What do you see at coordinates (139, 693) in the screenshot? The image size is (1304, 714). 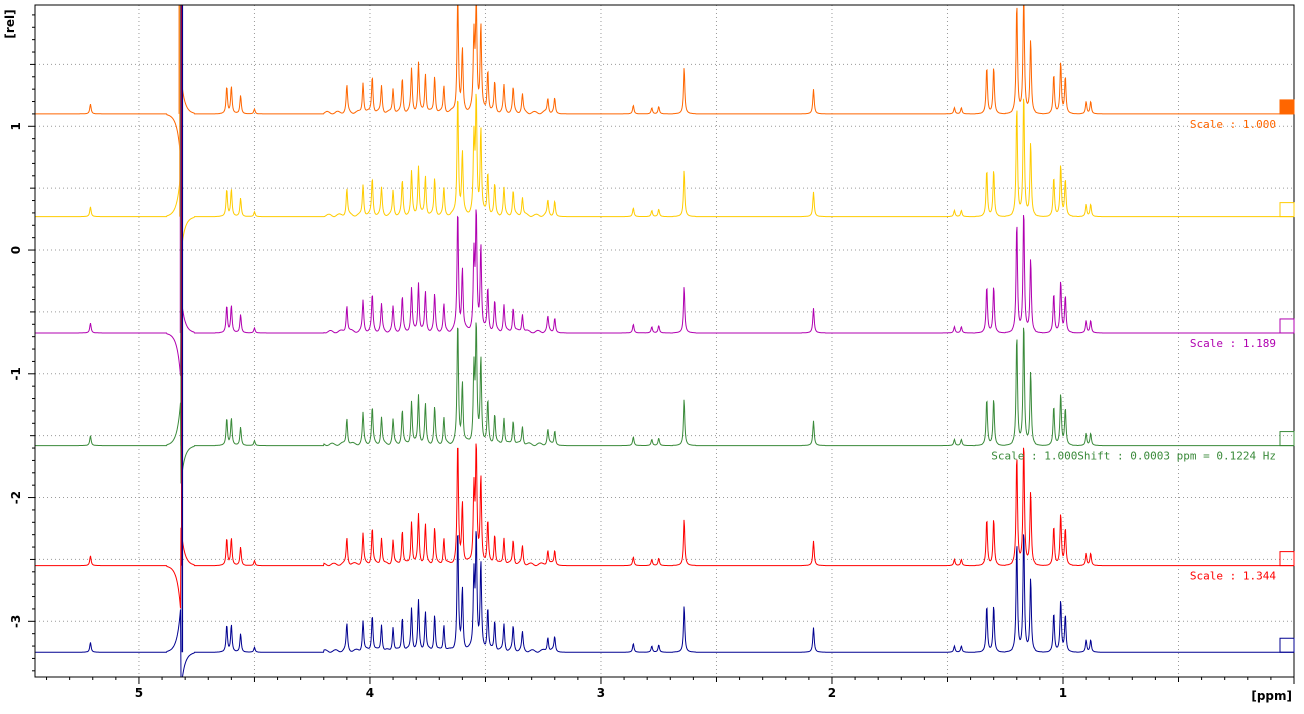 I see `x-tick-label: 5` at bounding box center [139, 693].